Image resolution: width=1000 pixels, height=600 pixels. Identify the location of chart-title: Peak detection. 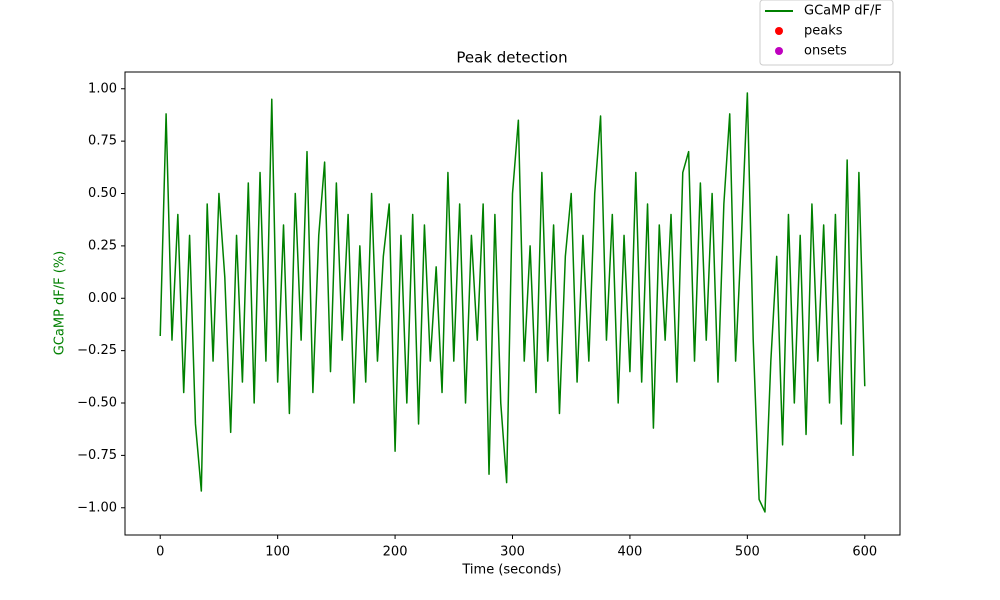
(511, 58).